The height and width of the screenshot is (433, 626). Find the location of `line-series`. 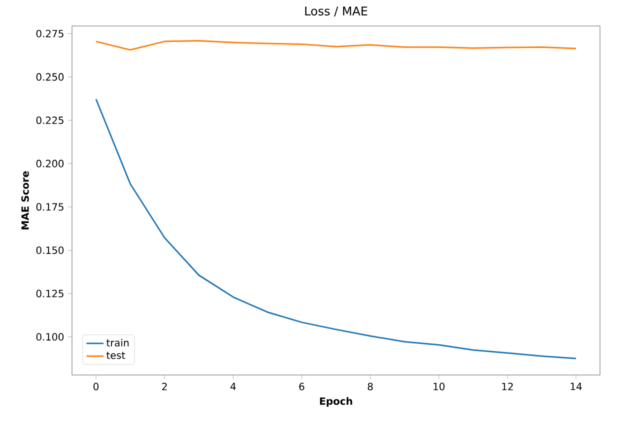

line-series is located at coordinates (336, 45).